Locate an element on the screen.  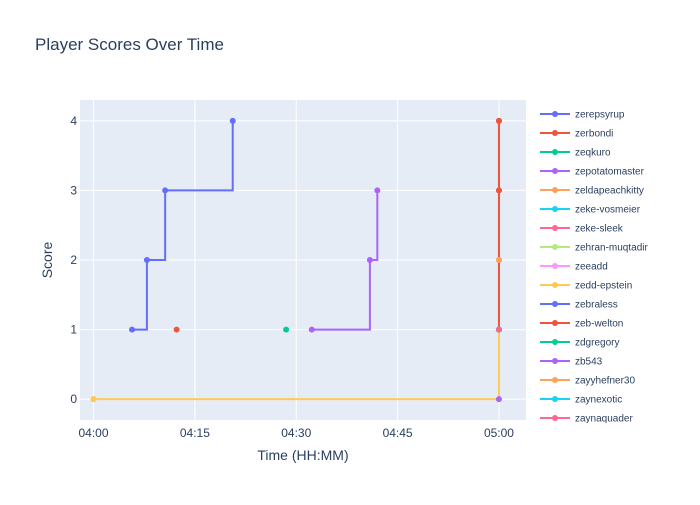
legend-item: zeke-vosmeier is located at coordinates (590, 210).